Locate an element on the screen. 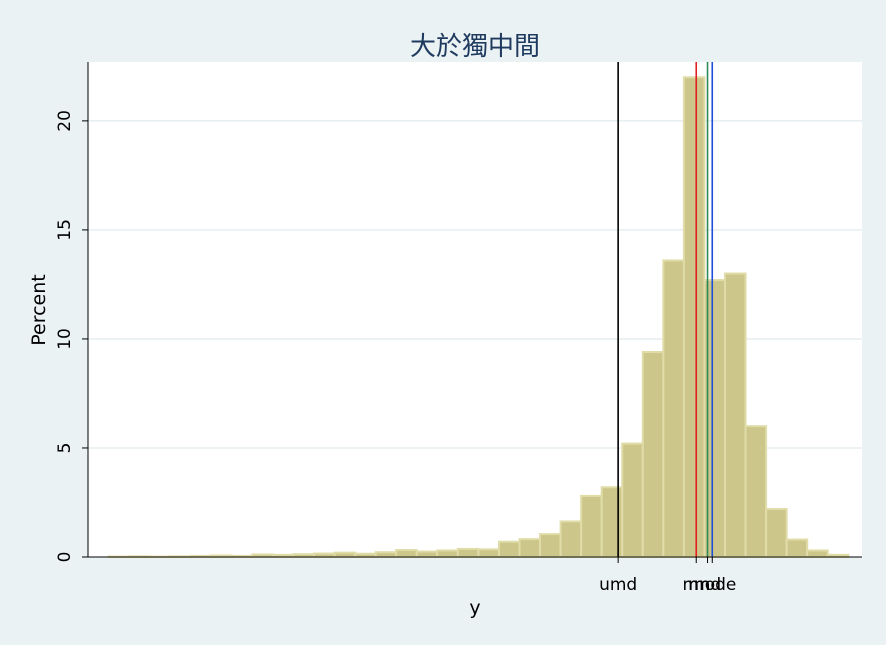 This screenshot has height=645, width=886. x-marker-label-mn: mn is located at coordinates (696, 585).